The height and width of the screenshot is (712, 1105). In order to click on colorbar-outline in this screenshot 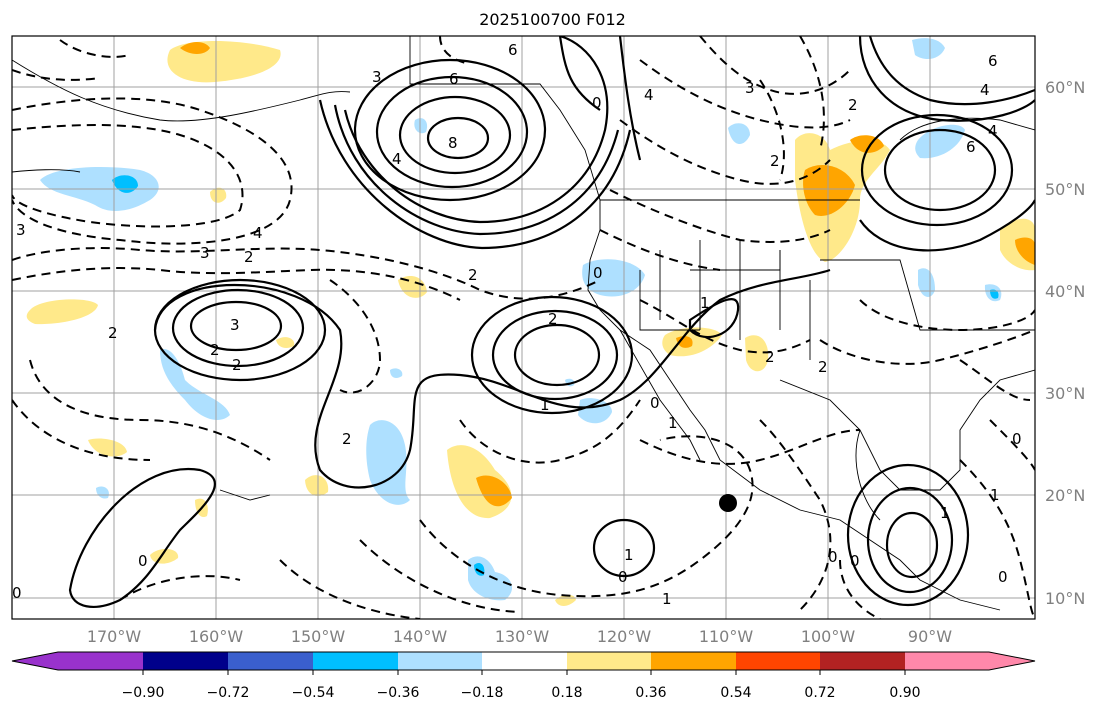, I will do `click(523, 661)`.